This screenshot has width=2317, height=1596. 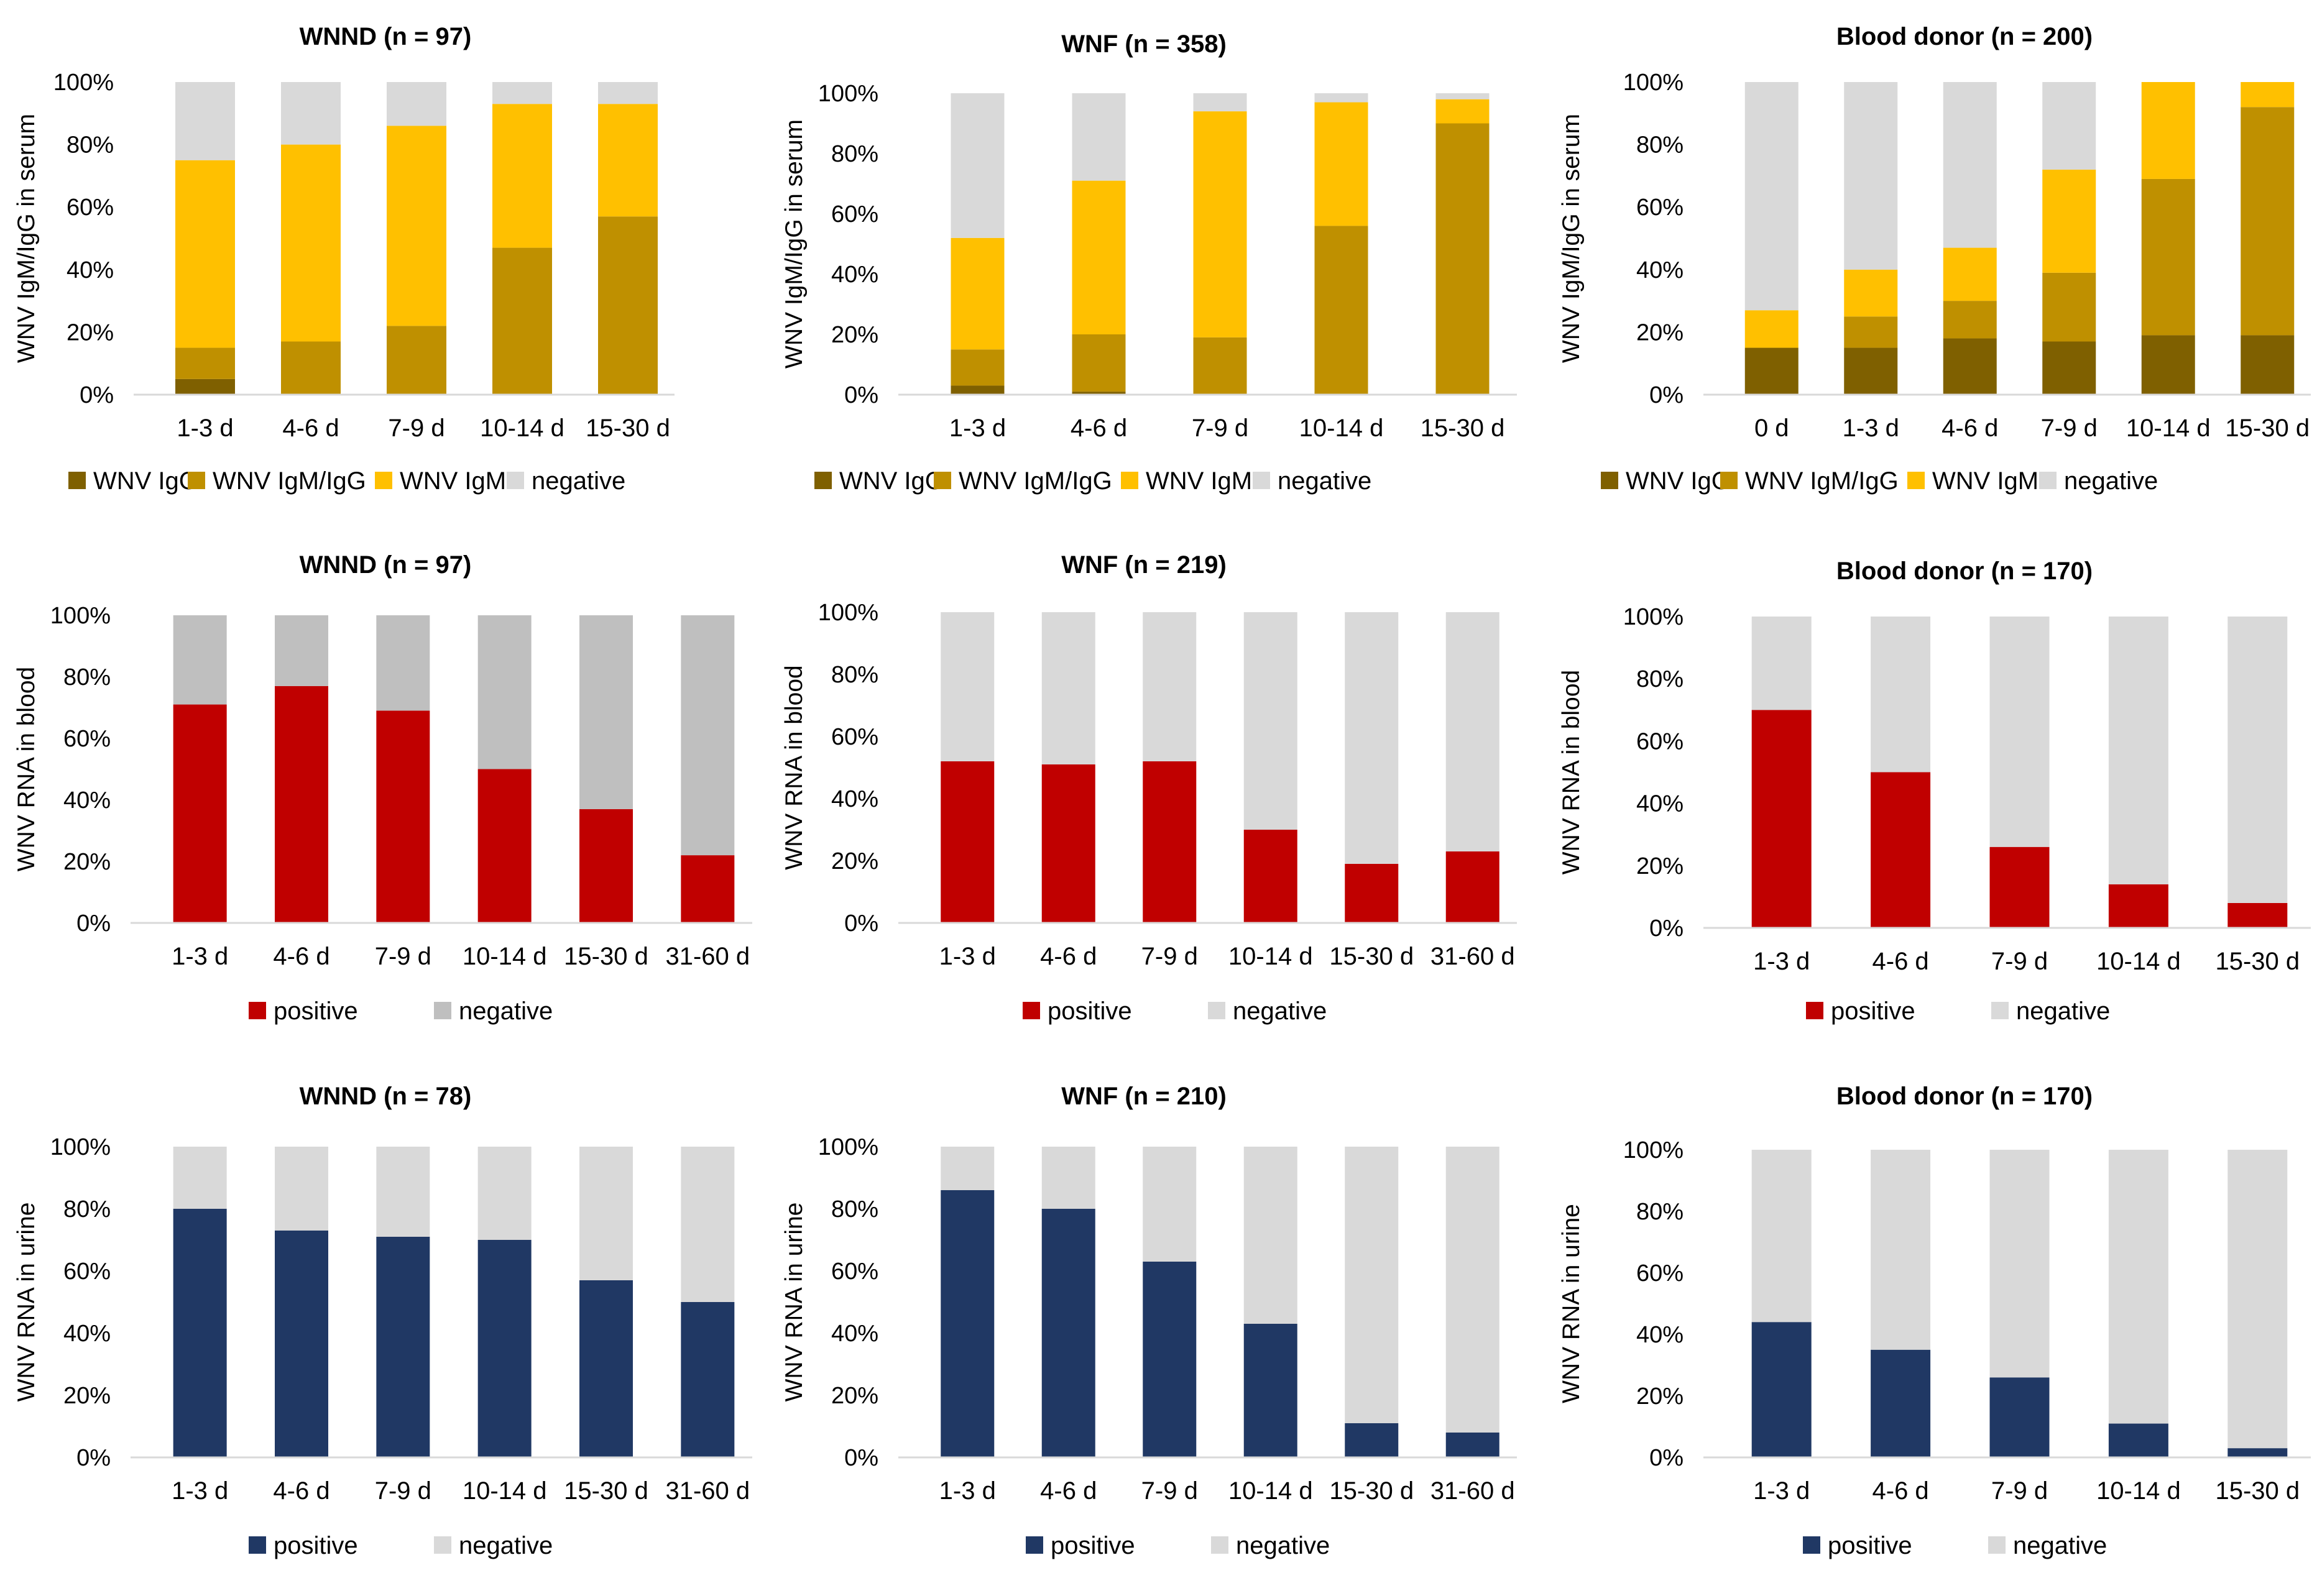 What do you see at coordinates (301, 956) in the screenshot?
I see `x-tick-label: 4-6 d` at bounding box center [301, 956].